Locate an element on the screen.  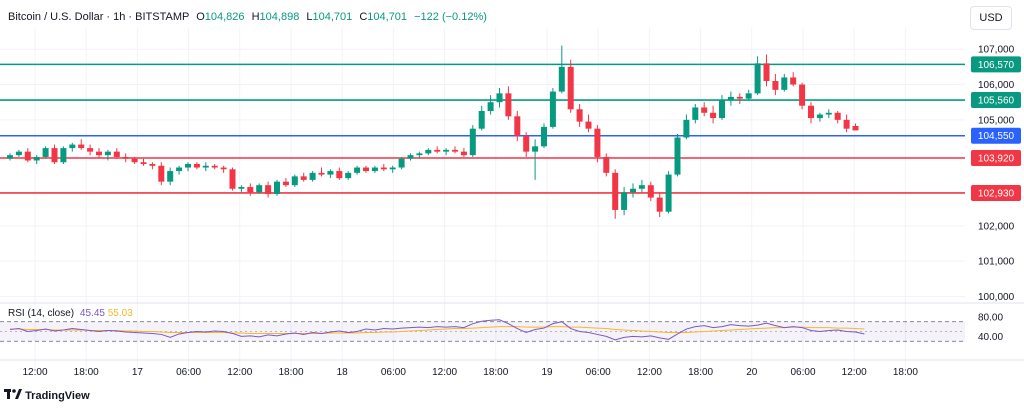
change-value: −122 (−0.12%) is located at coordinates (450, 17).